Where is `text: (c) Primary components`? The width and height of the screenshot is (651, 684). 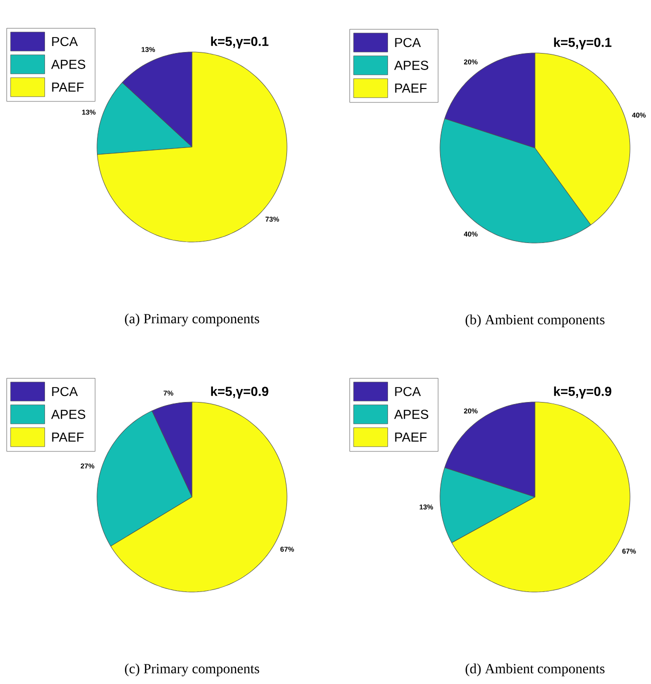
text: (c) Primary components is located at coordinates (192, 670).